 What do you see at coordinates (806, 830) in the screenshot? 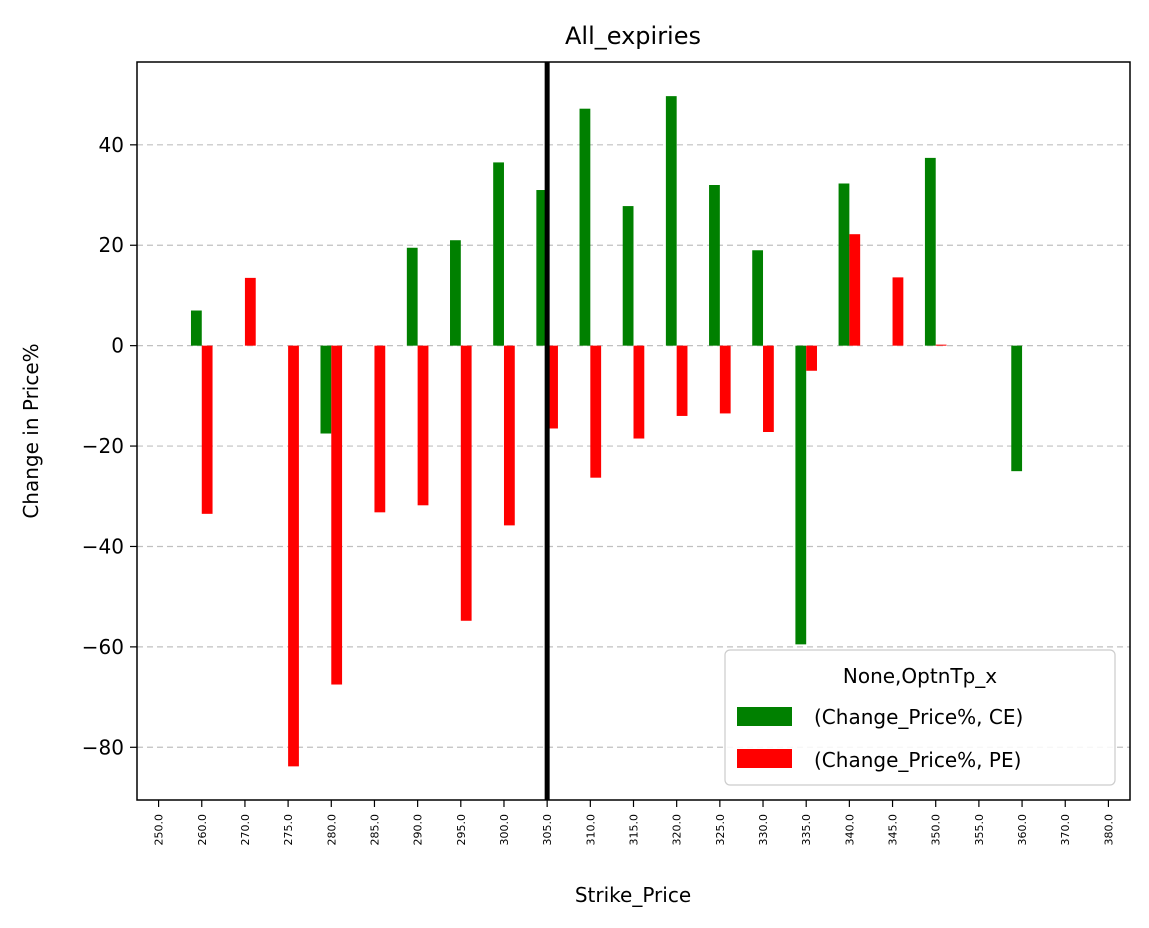
I see `x-tick-label: 335.0` at bounding box center [806, 830].